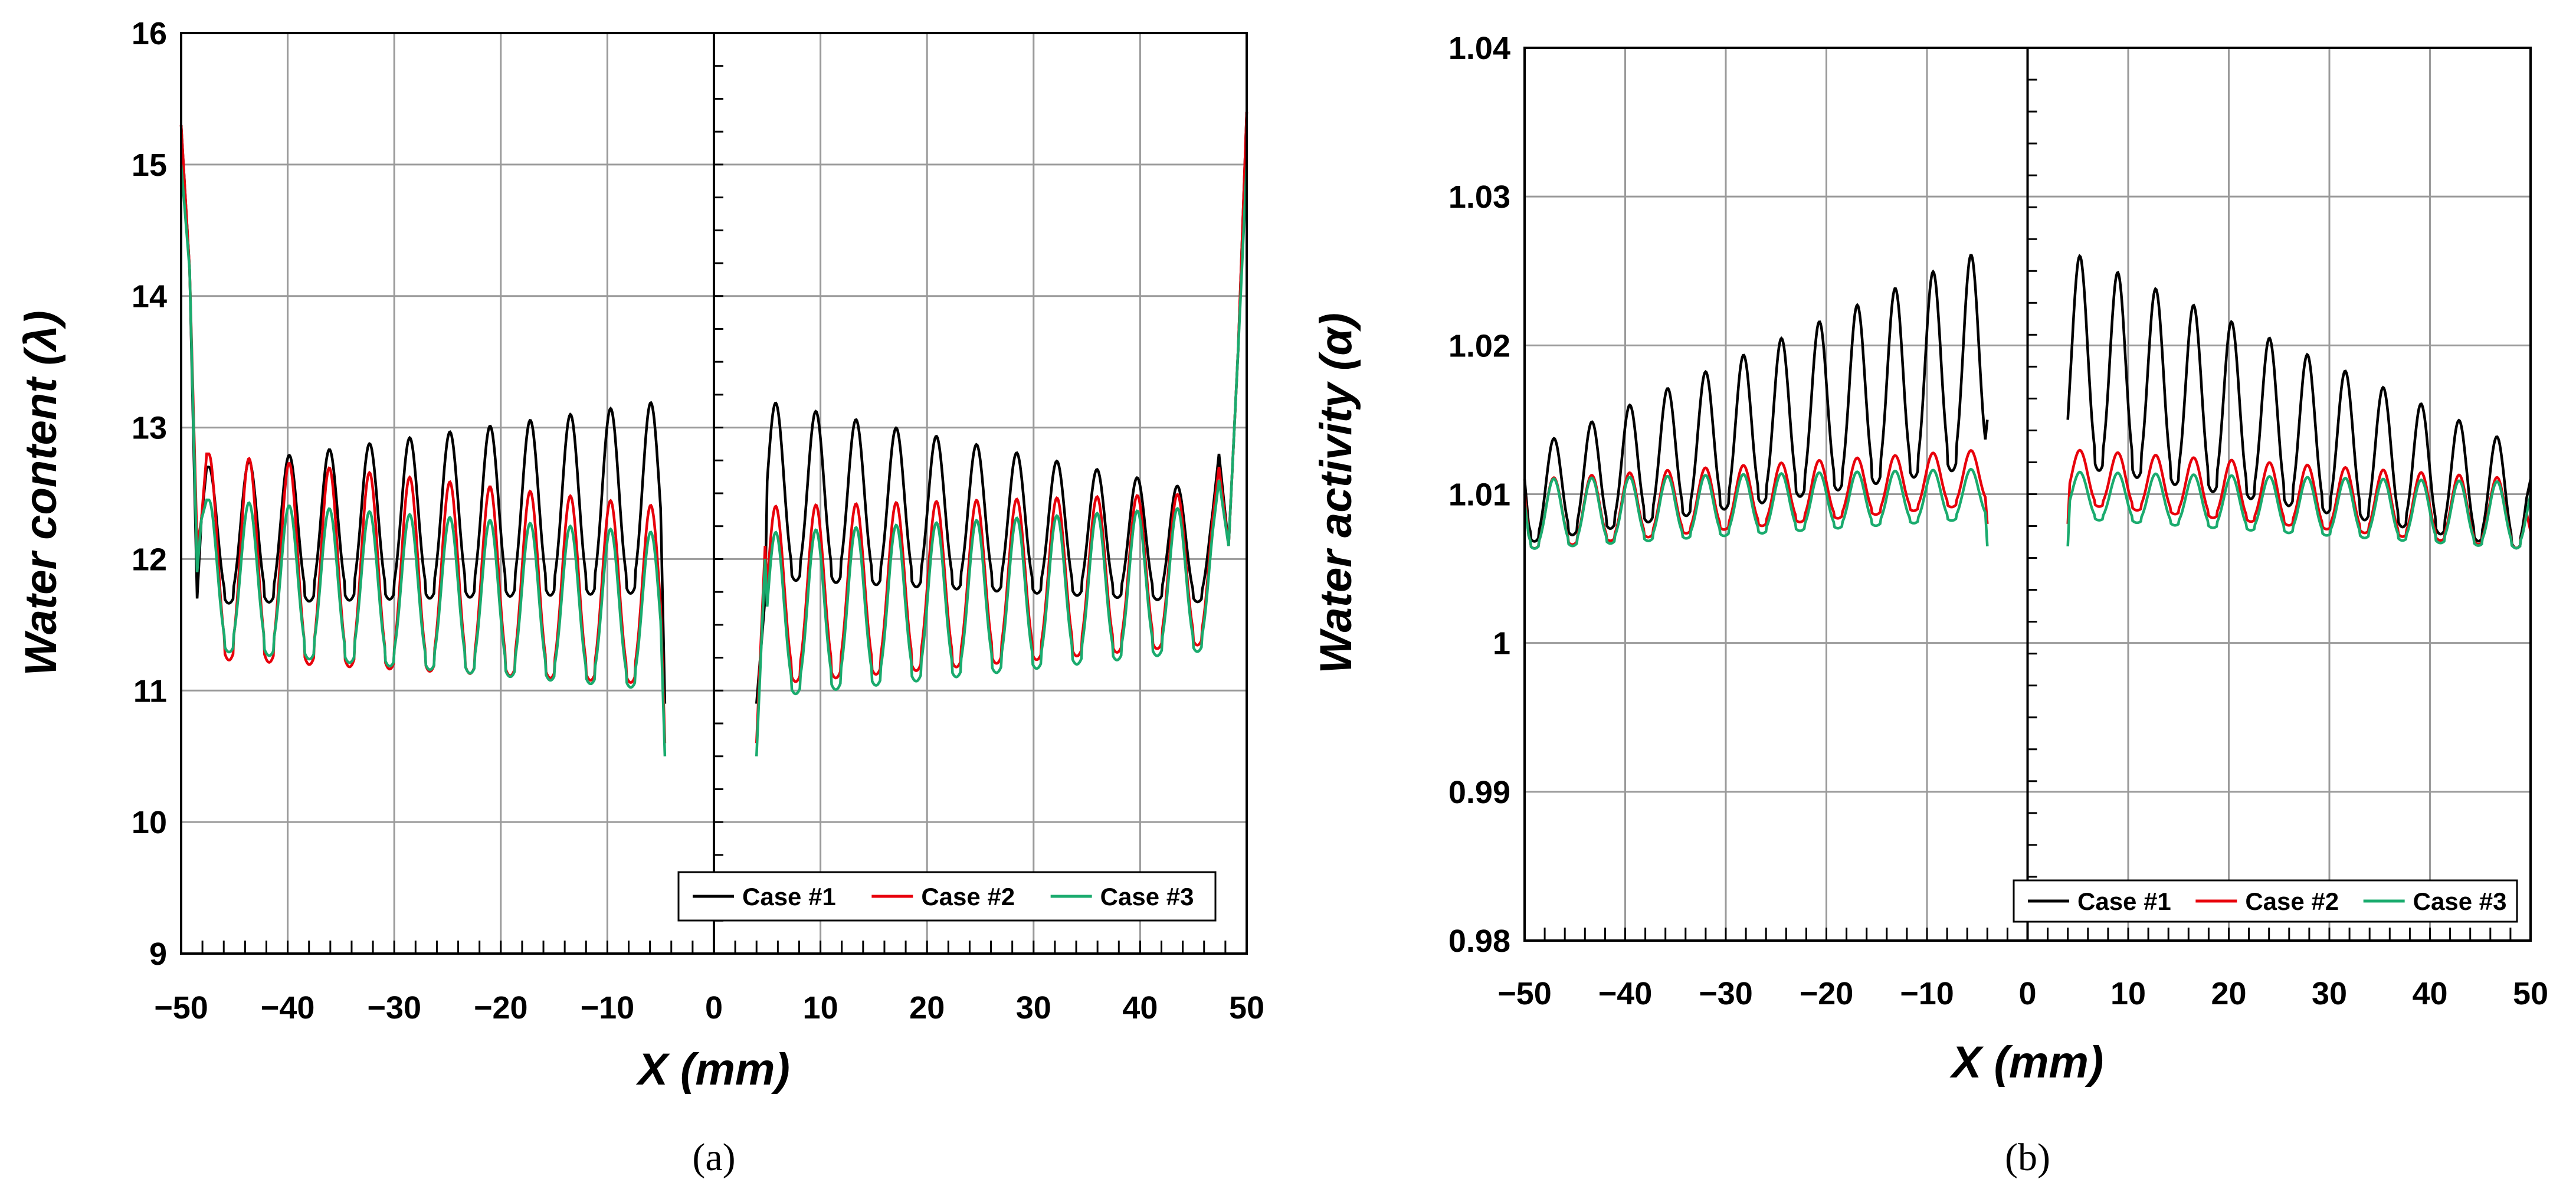  What do you see at coordinates (149, 297) in the screenshot?
I see `y-tick-label: 14` at bounding box center [149, 297].